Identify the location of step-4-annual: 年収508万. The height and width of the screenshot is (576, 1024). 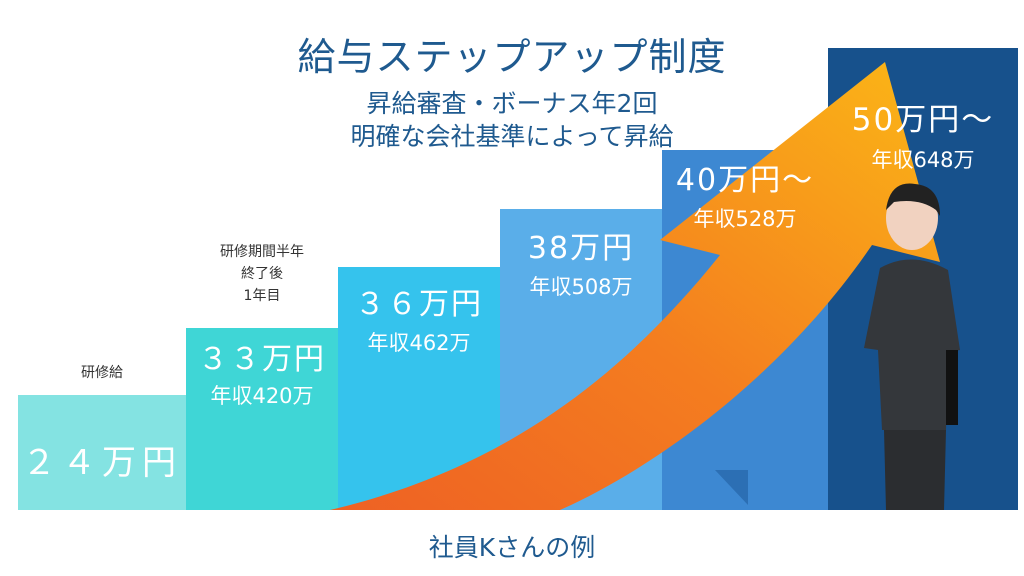
(581, 287).